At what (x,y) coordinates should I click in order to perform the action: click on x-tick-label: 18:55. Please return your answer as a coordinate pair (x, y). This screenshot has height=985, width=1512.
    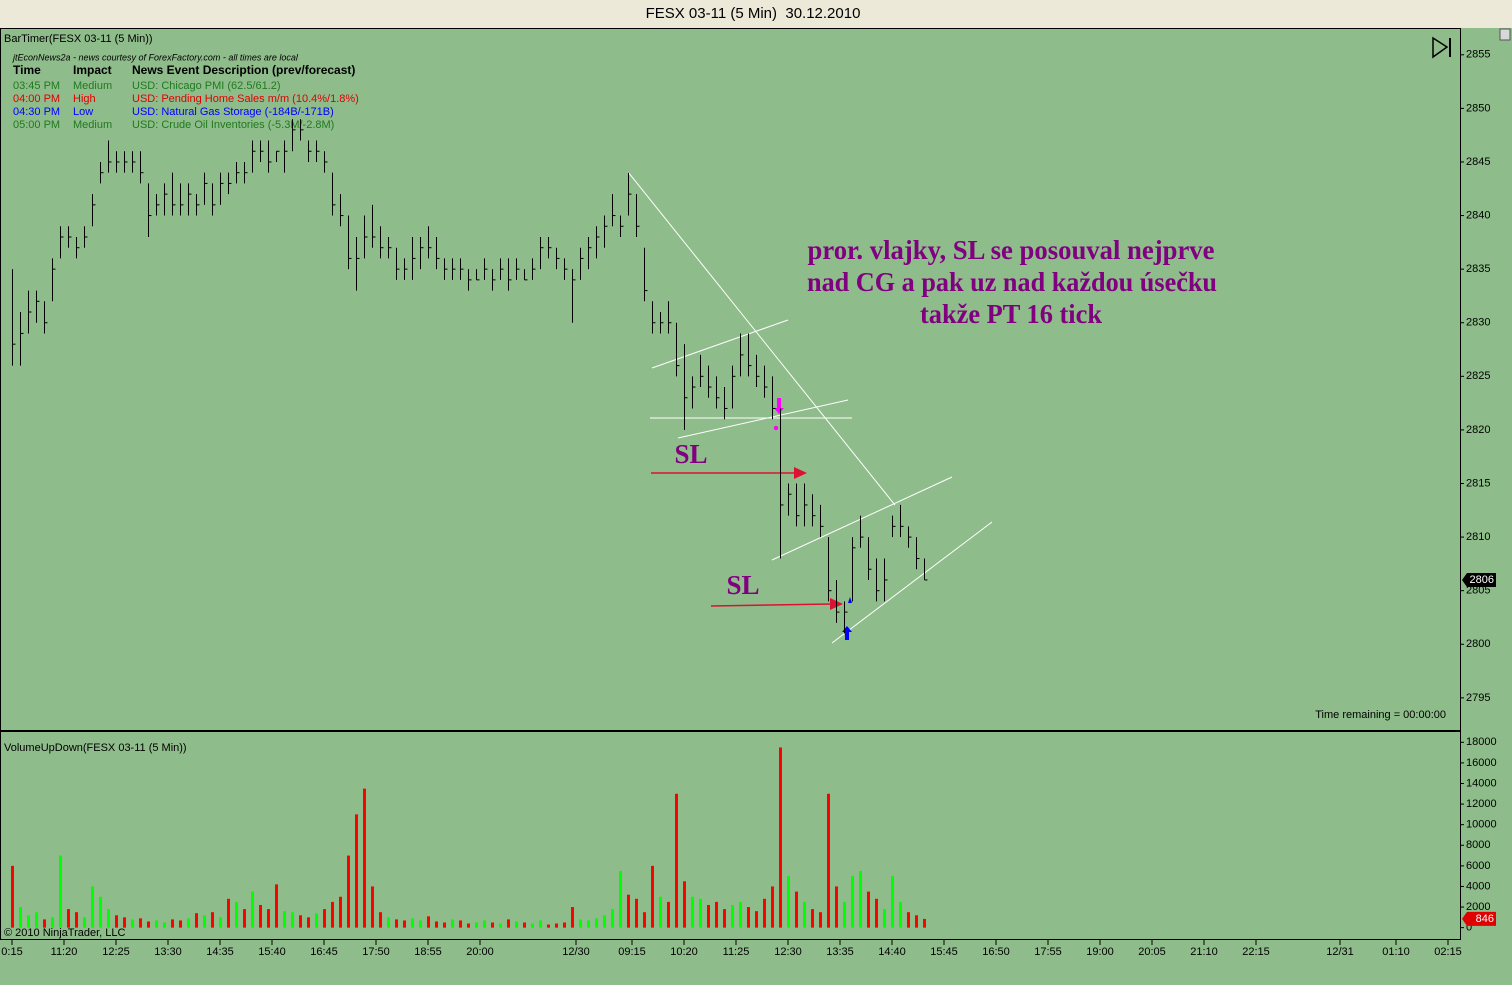
    Looking at the image, I should click on (428, 952).